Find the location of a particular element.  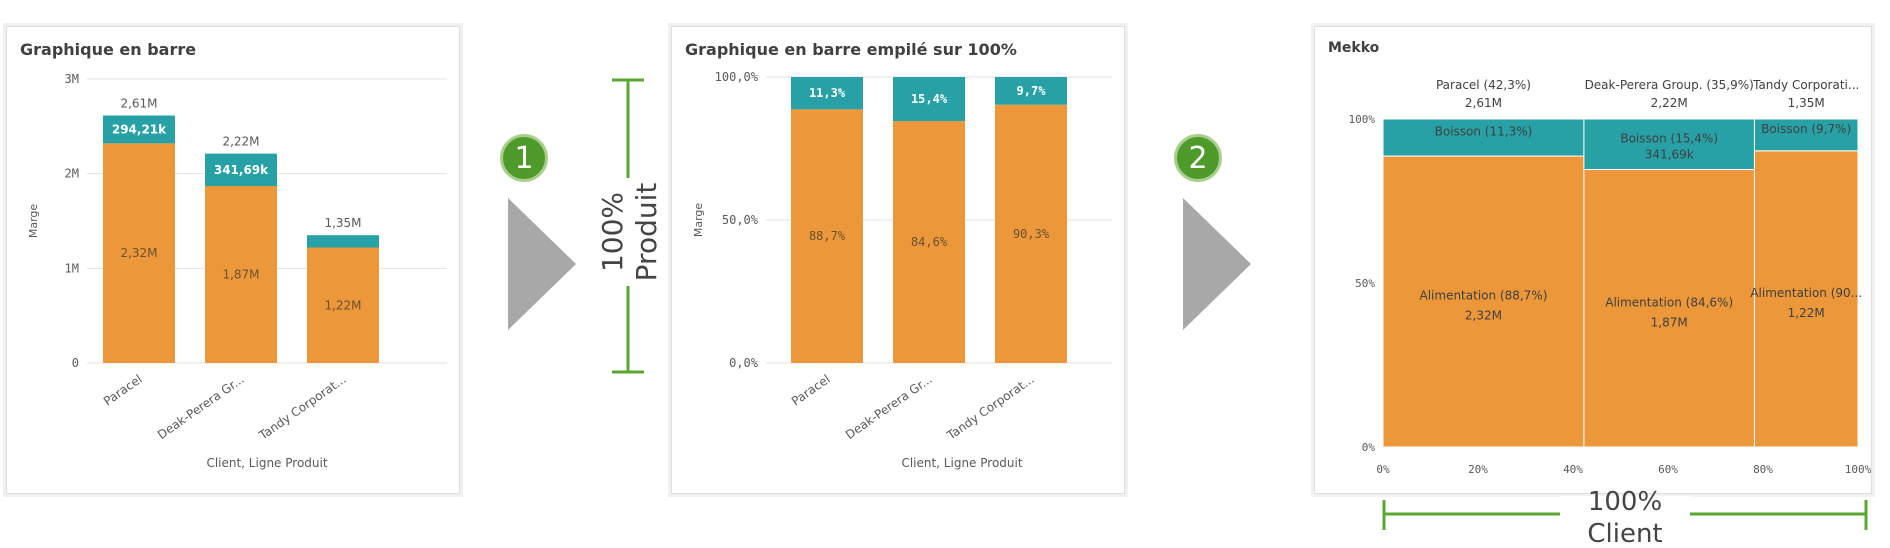

annotation-client-line2: Client is located at coordinates (1624, 533).